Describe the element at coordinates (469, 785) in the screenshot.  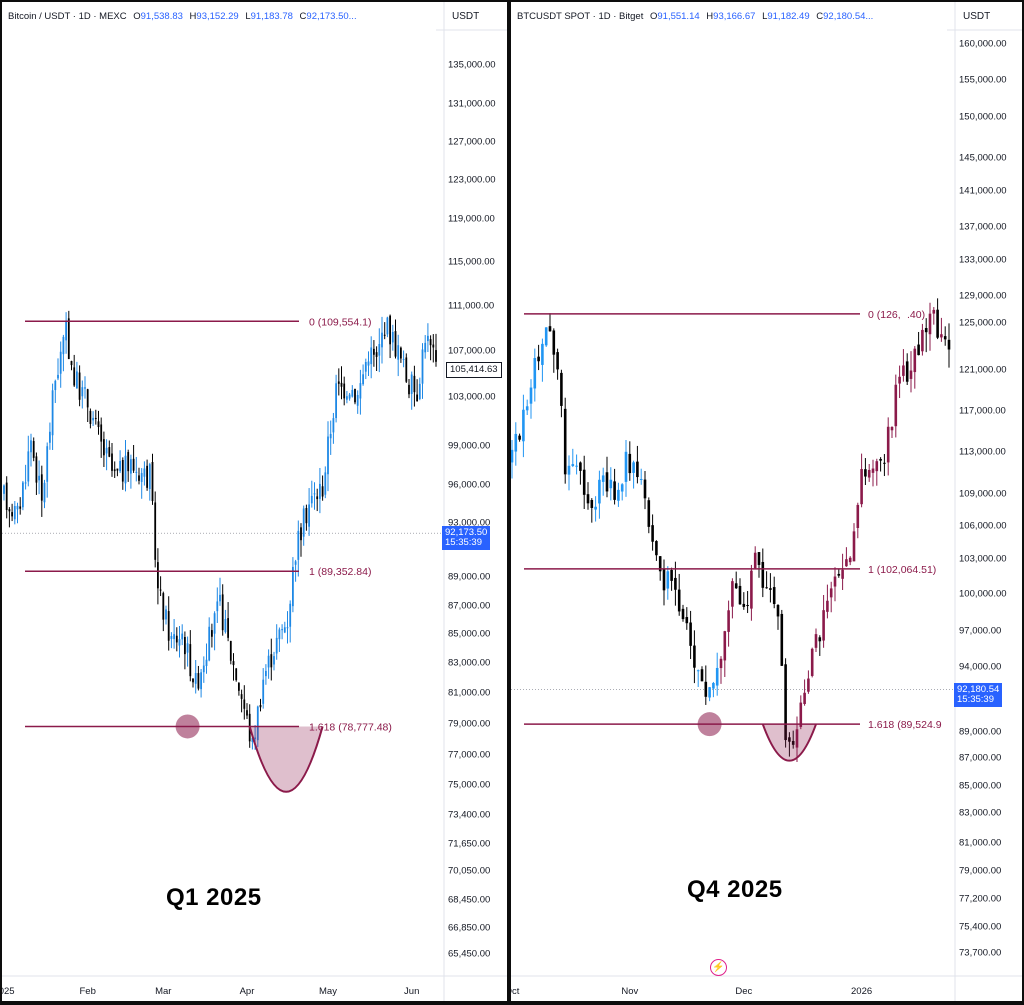
I see `y-tick-label-left: 75,000.00` at that location.